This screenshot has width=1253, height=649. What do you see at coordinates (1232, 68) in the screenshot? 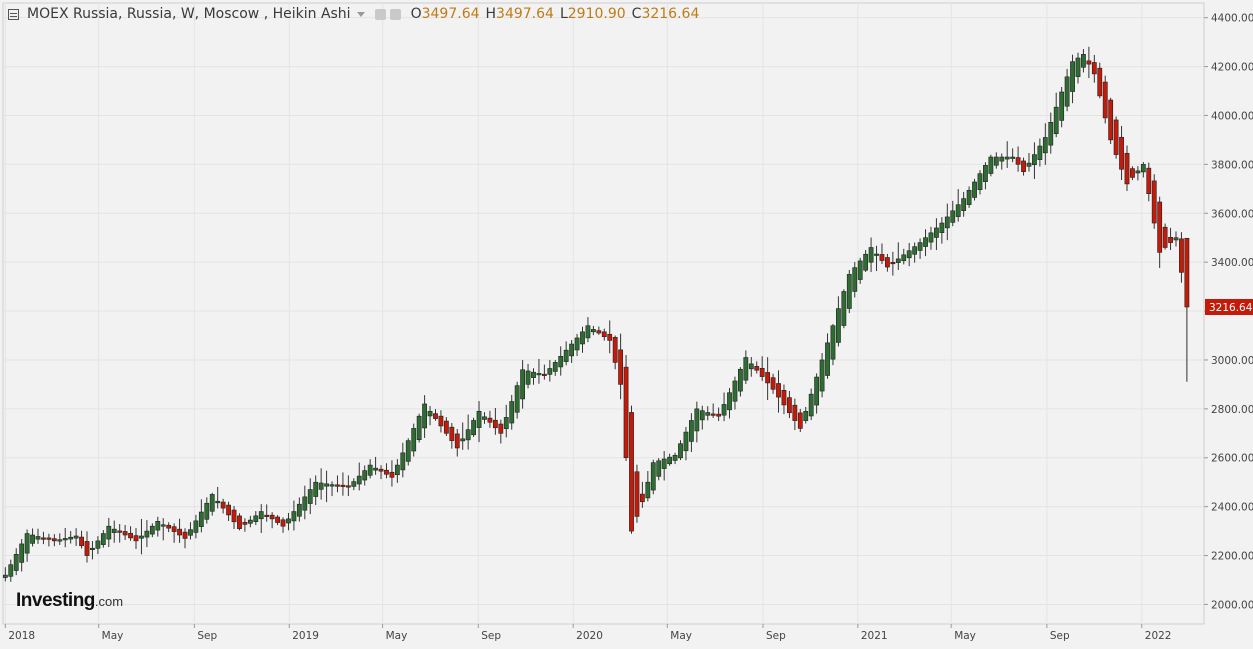
I see `y-tick-label: 4200.00` at bounding box center [1232, 68].